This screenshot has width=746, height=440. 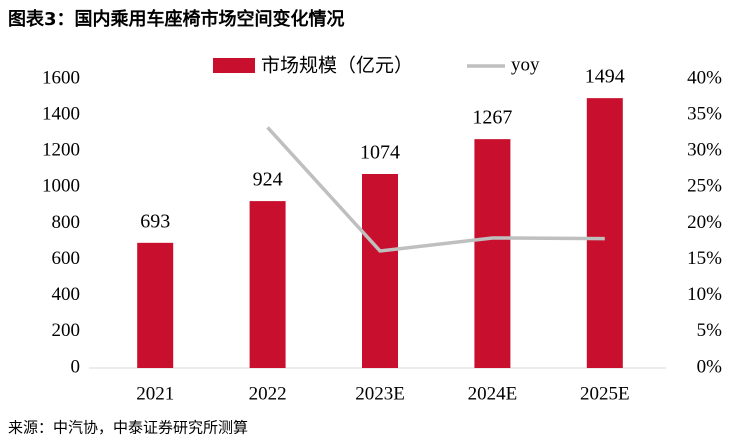 What do you see at coordinates (128, 428) in the screenshot?
I see `source-note: 来源：中汽协，中泰证券研究所测算` at bounding box center [128, 428].